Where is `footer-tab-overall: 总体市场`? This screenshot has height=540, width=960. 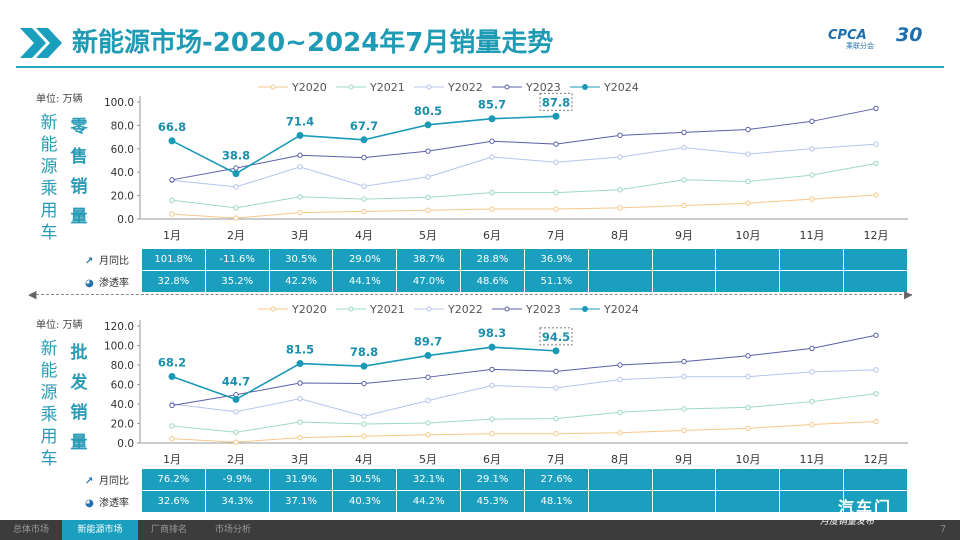 footer-tab-overall: 总体市场 is located at coordinates (30, 530).